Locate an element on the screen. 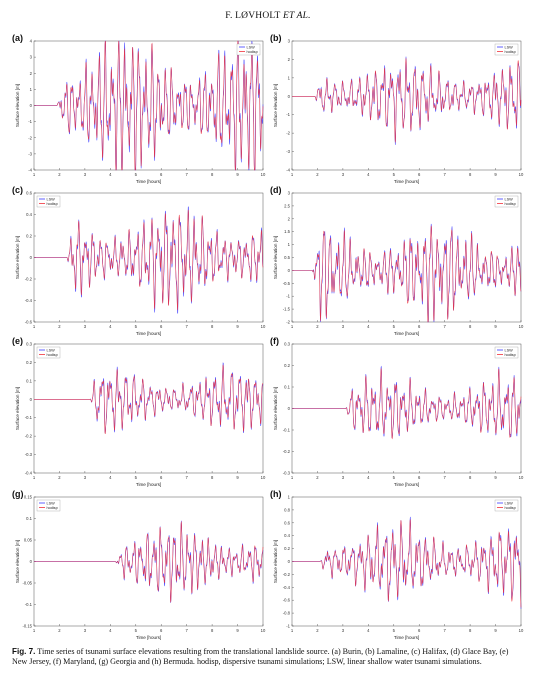 This screenshot has height=697, width=536. y-tick-label: -3 is located at coordinates (288, 151).